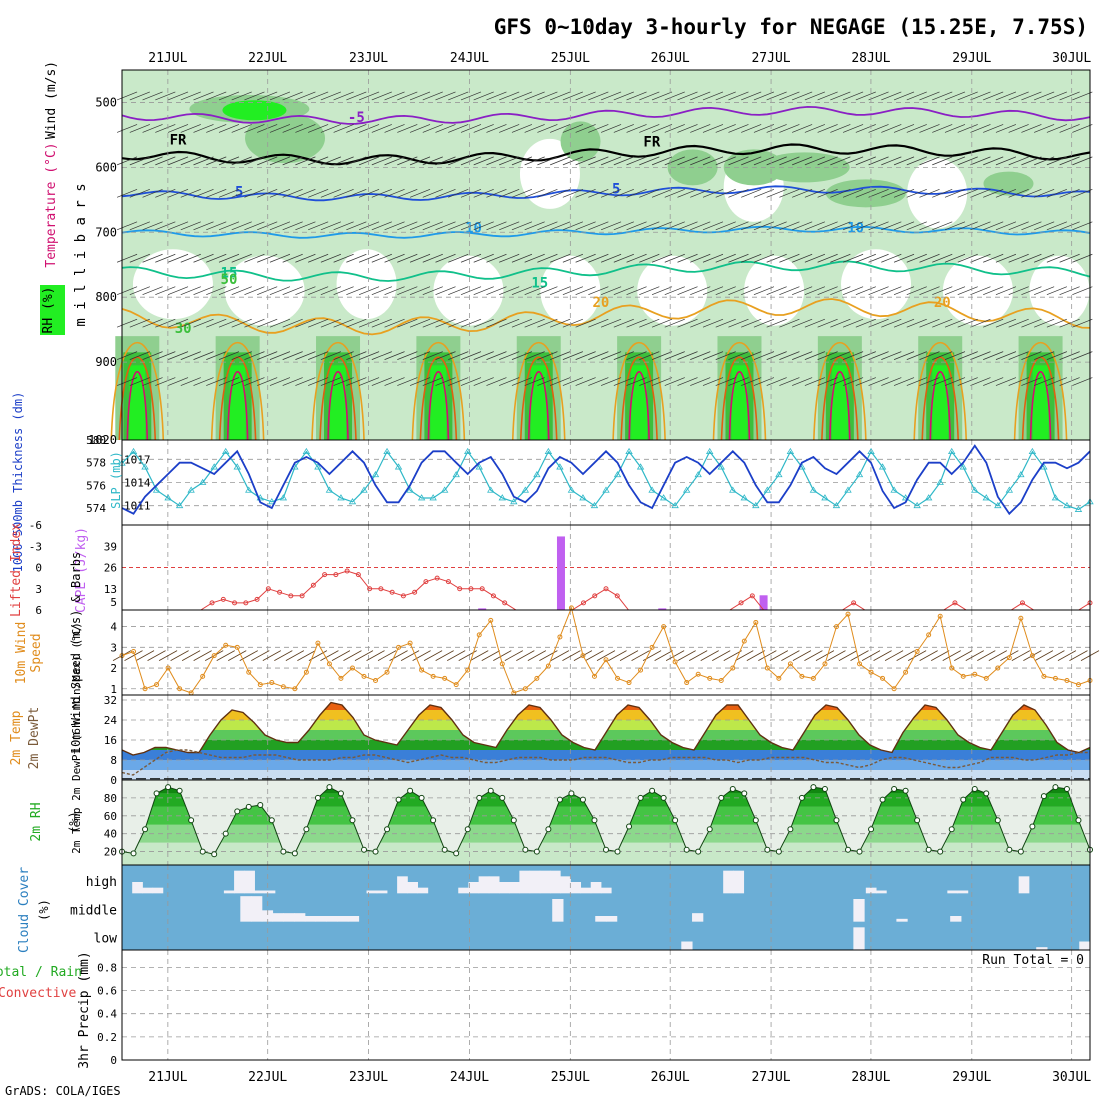 This screenshot has width=1100, height=1100. What do you see at coordinates (44, 910) in the screenshot?
I see `cloud-axis-unit: (%)` at bounding box center [44, 910].